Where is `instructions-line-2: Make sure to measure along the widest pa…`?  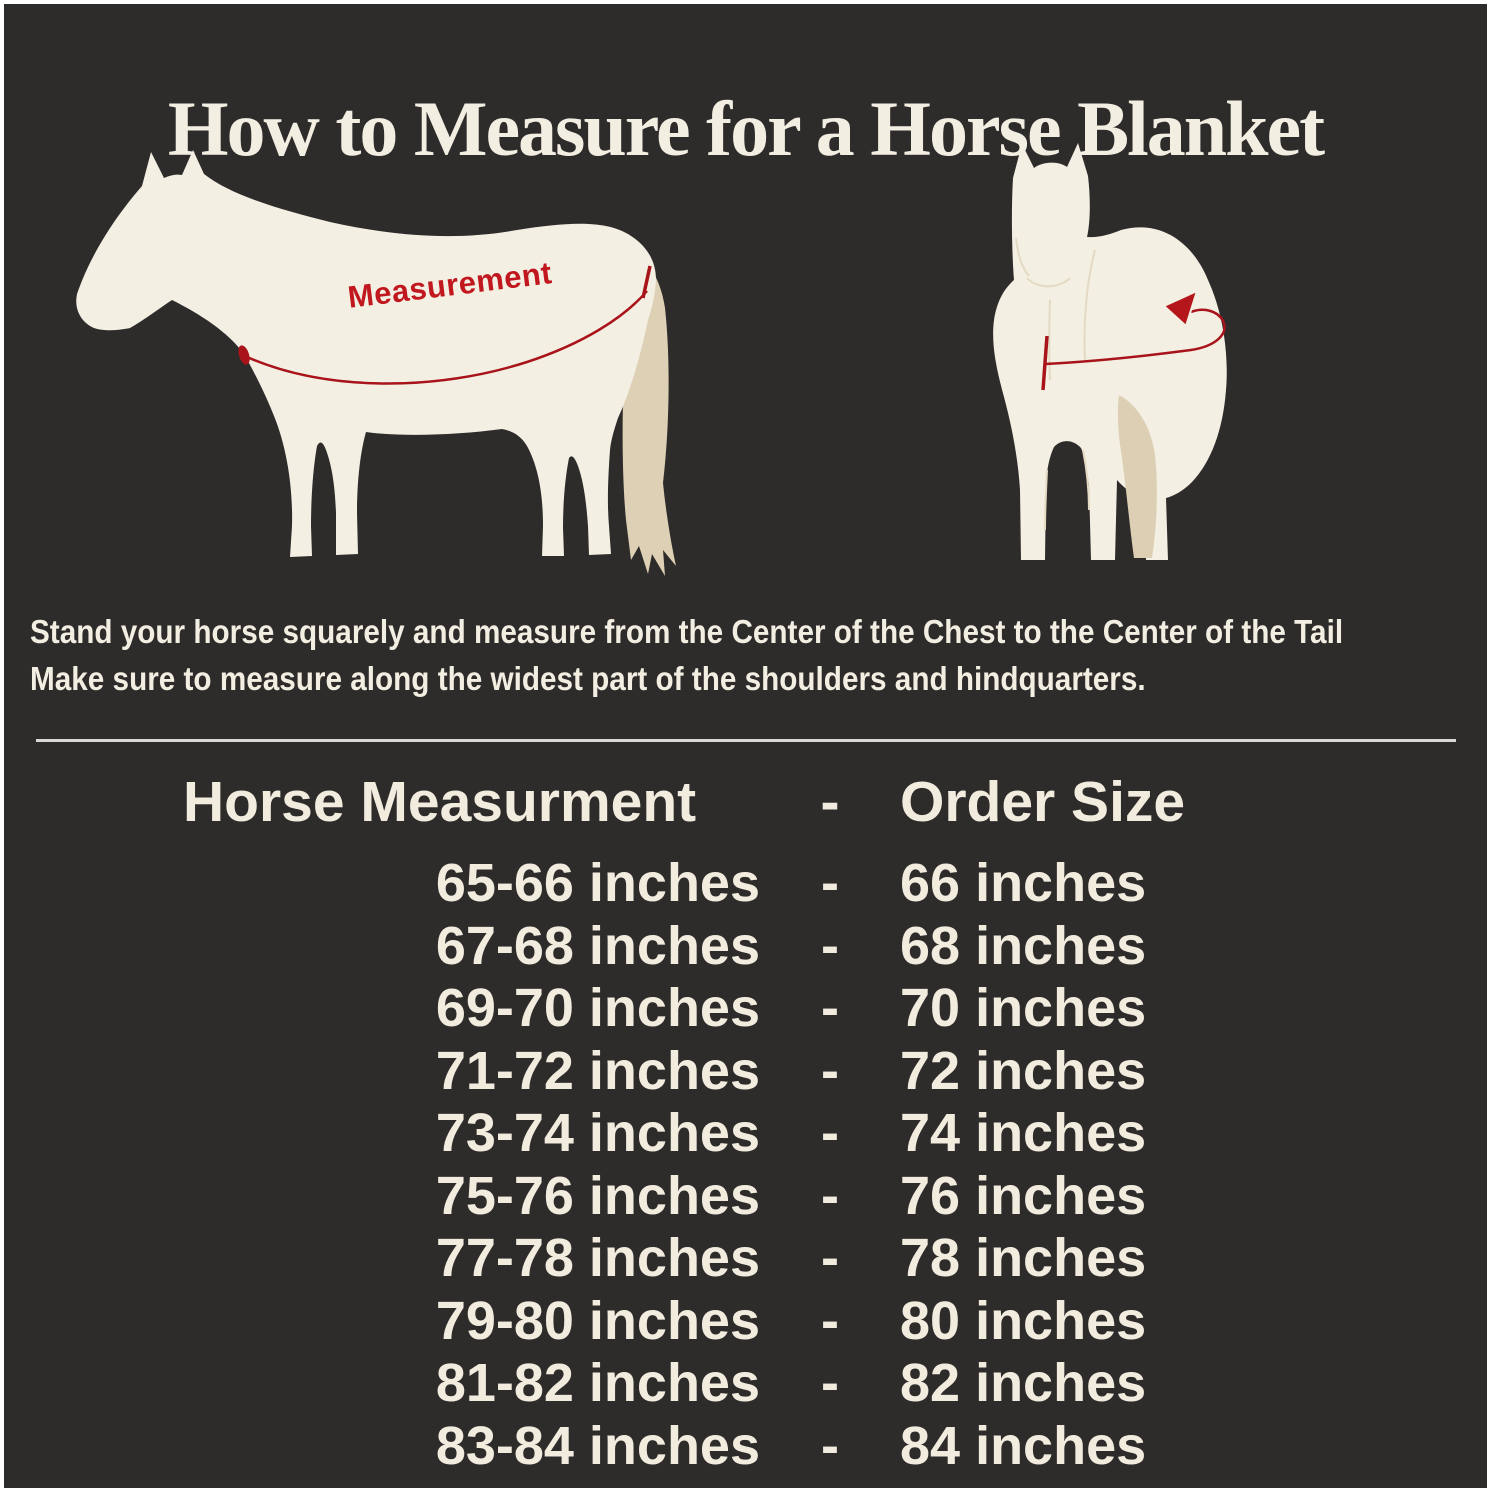 instructions-line-2: Make sure to measure along the widest pa… is located at coordinates (588, 678).